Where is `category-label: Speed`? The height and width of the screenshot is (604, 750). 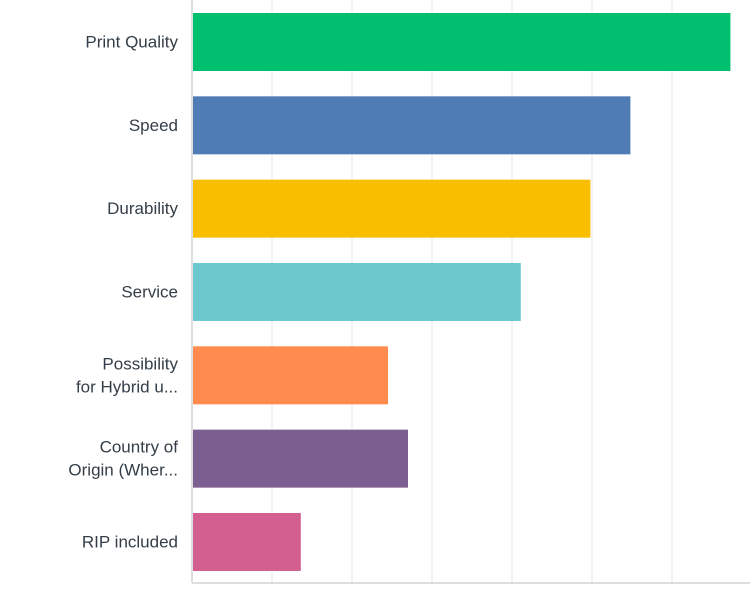
category-label: Speed is located at coordinates (153, 125).